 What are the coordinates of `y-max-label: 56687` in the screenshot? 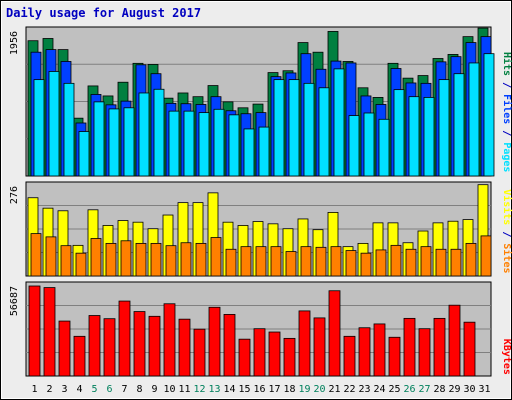 It's located at (14, 301).